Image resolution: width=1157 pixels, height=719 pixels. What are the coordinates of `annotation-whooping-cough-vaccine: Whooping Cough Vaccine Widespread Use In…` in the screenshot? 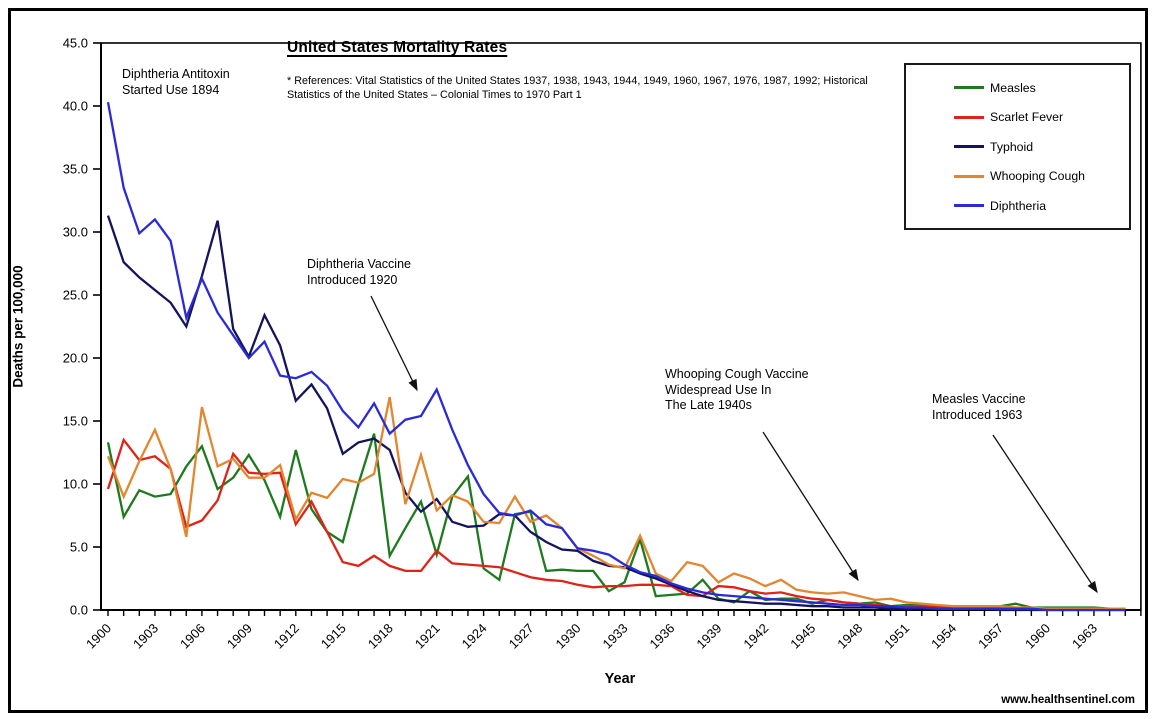 It's located at (737, 389).